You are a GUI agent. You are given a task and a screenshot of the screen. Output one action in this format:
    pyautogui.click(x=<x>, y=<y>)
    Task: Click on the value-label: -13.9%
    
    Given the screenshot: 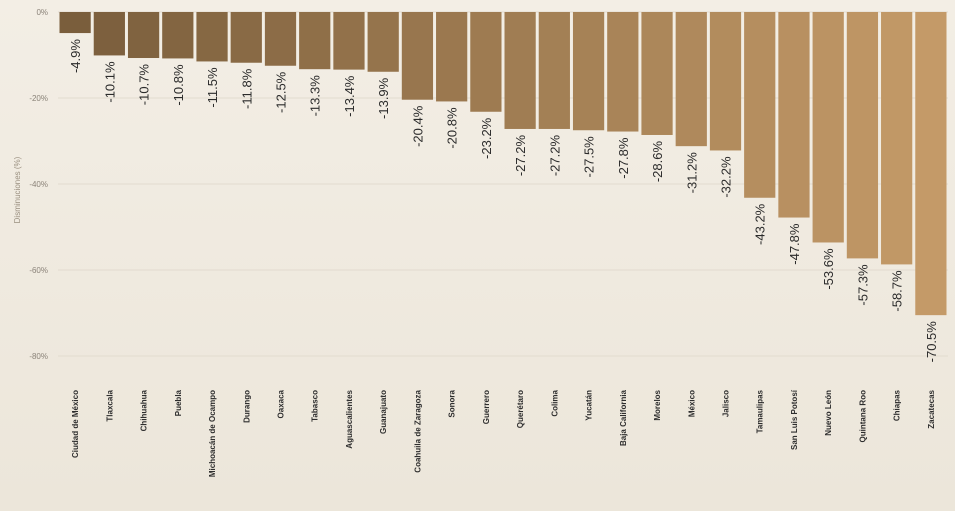 What is the action you would take?
    pyautogui.click(x=383, y=98)
    